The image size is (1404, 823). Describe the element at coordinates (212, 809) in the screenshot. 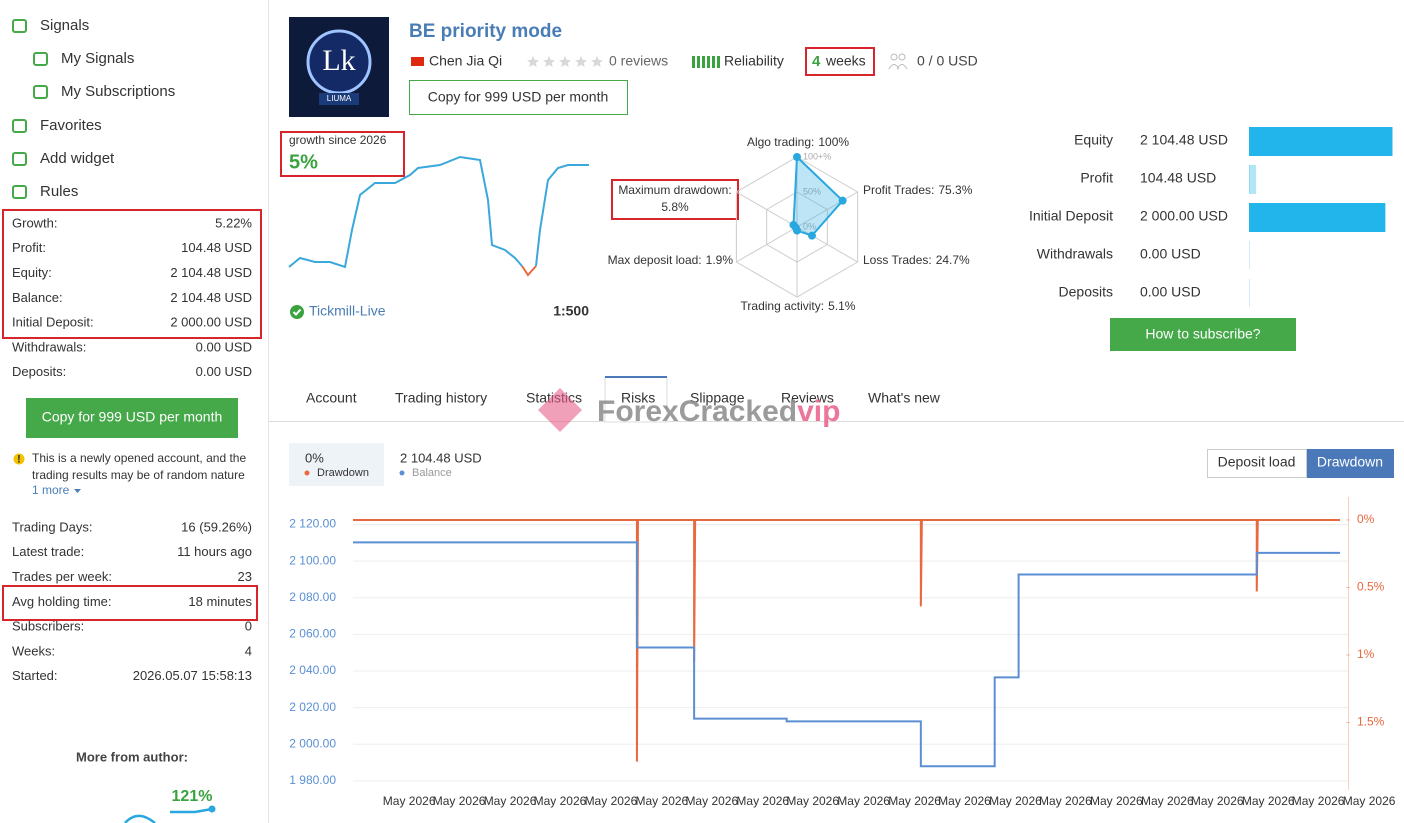

I see `author-sparkline-dot` at that location.